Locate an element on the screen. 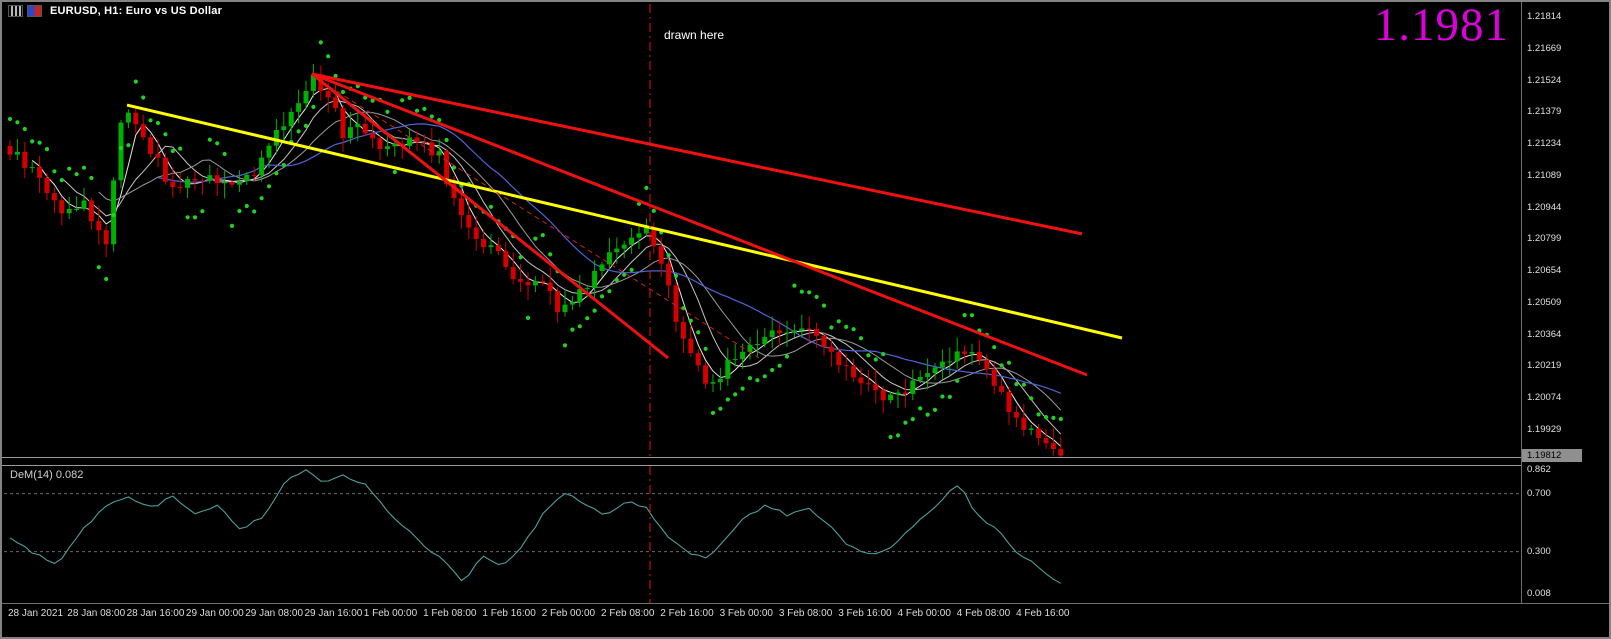 This screenshot has height=639, width=1611. time-tick-label: 2 Feb 16:00 is located at coordinates (687, 613).